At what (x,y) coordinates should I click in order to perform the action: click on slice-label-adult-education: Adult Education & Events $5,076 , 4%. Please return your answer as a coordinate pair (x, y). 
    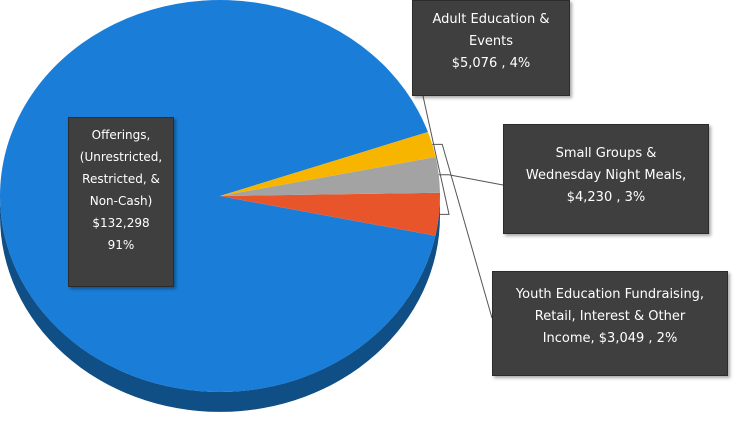
    Looking at the image, I should click on (491, 48).